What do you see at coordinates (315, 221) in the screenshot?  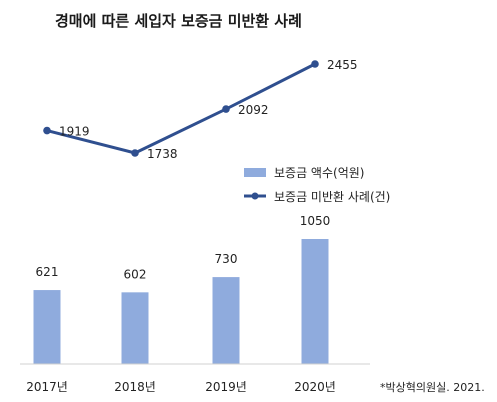 I see `bar-value-label: 1050` at bounding box center [315, 221].